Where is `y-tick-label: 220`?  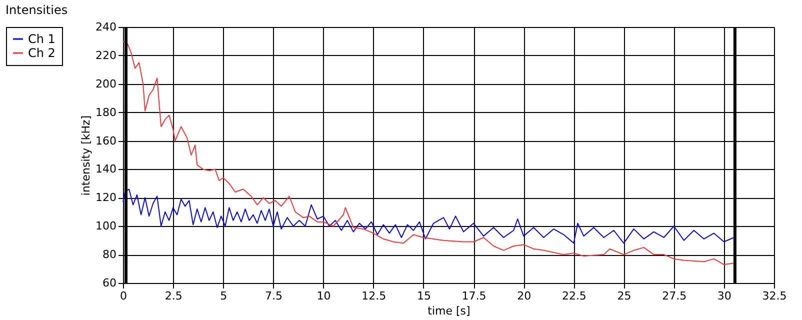
y-tick-label: 220 is located at coordinates (106, 55).